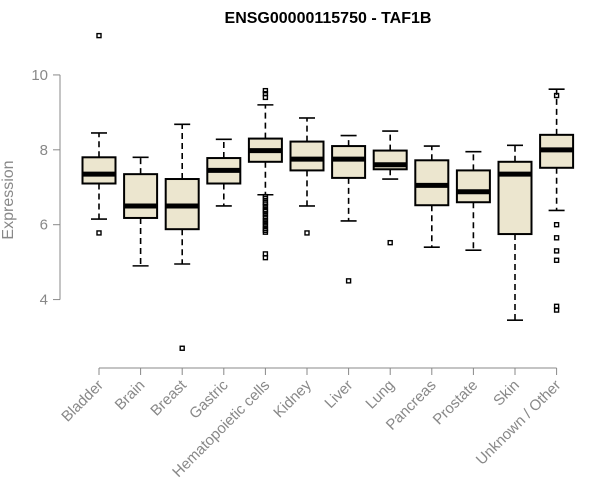 The width and height of the screenshot is (600, 500). Describe the element at coordinates (328, 18) in the screenshot. I see `chart-title: ENSG00000115750 - TAF1B` at that location.